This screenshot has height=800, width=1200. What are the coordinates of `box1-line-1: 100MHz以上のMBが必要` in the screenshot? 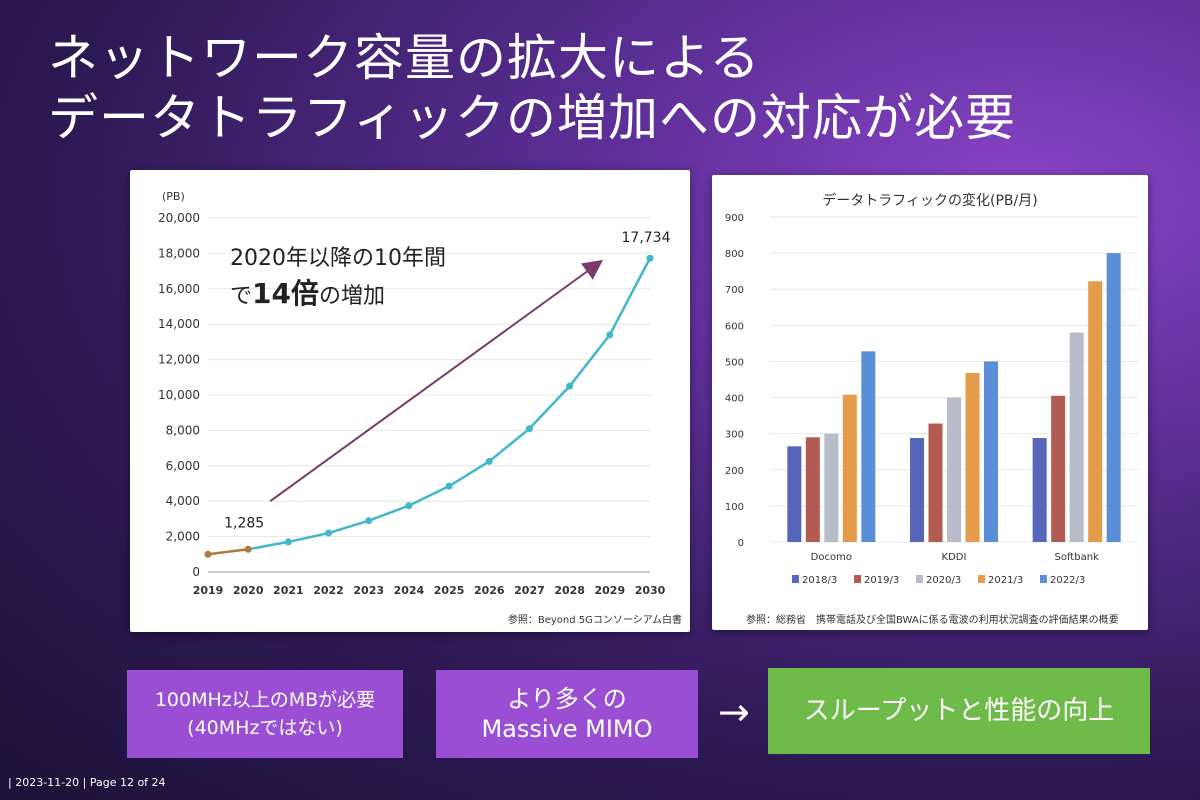 It's located at (265, 700).